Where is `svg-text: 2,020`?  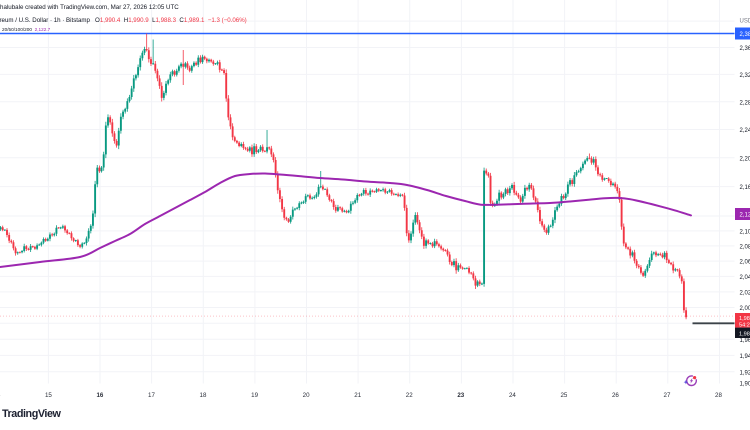
svg-text: 2,020 is located at coordinates (745, 294).